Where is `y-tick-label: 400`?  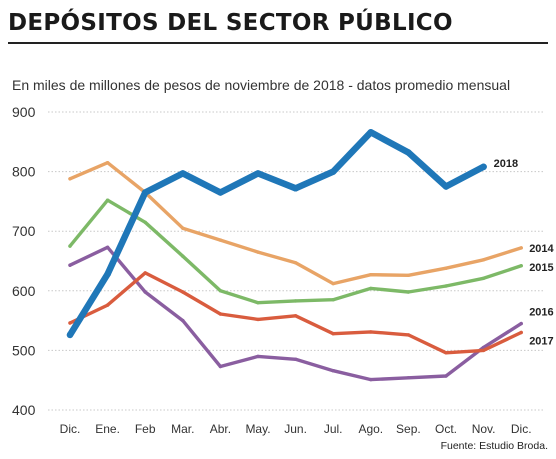
y-tick-label: 400 is located at coordinates (24, 410).